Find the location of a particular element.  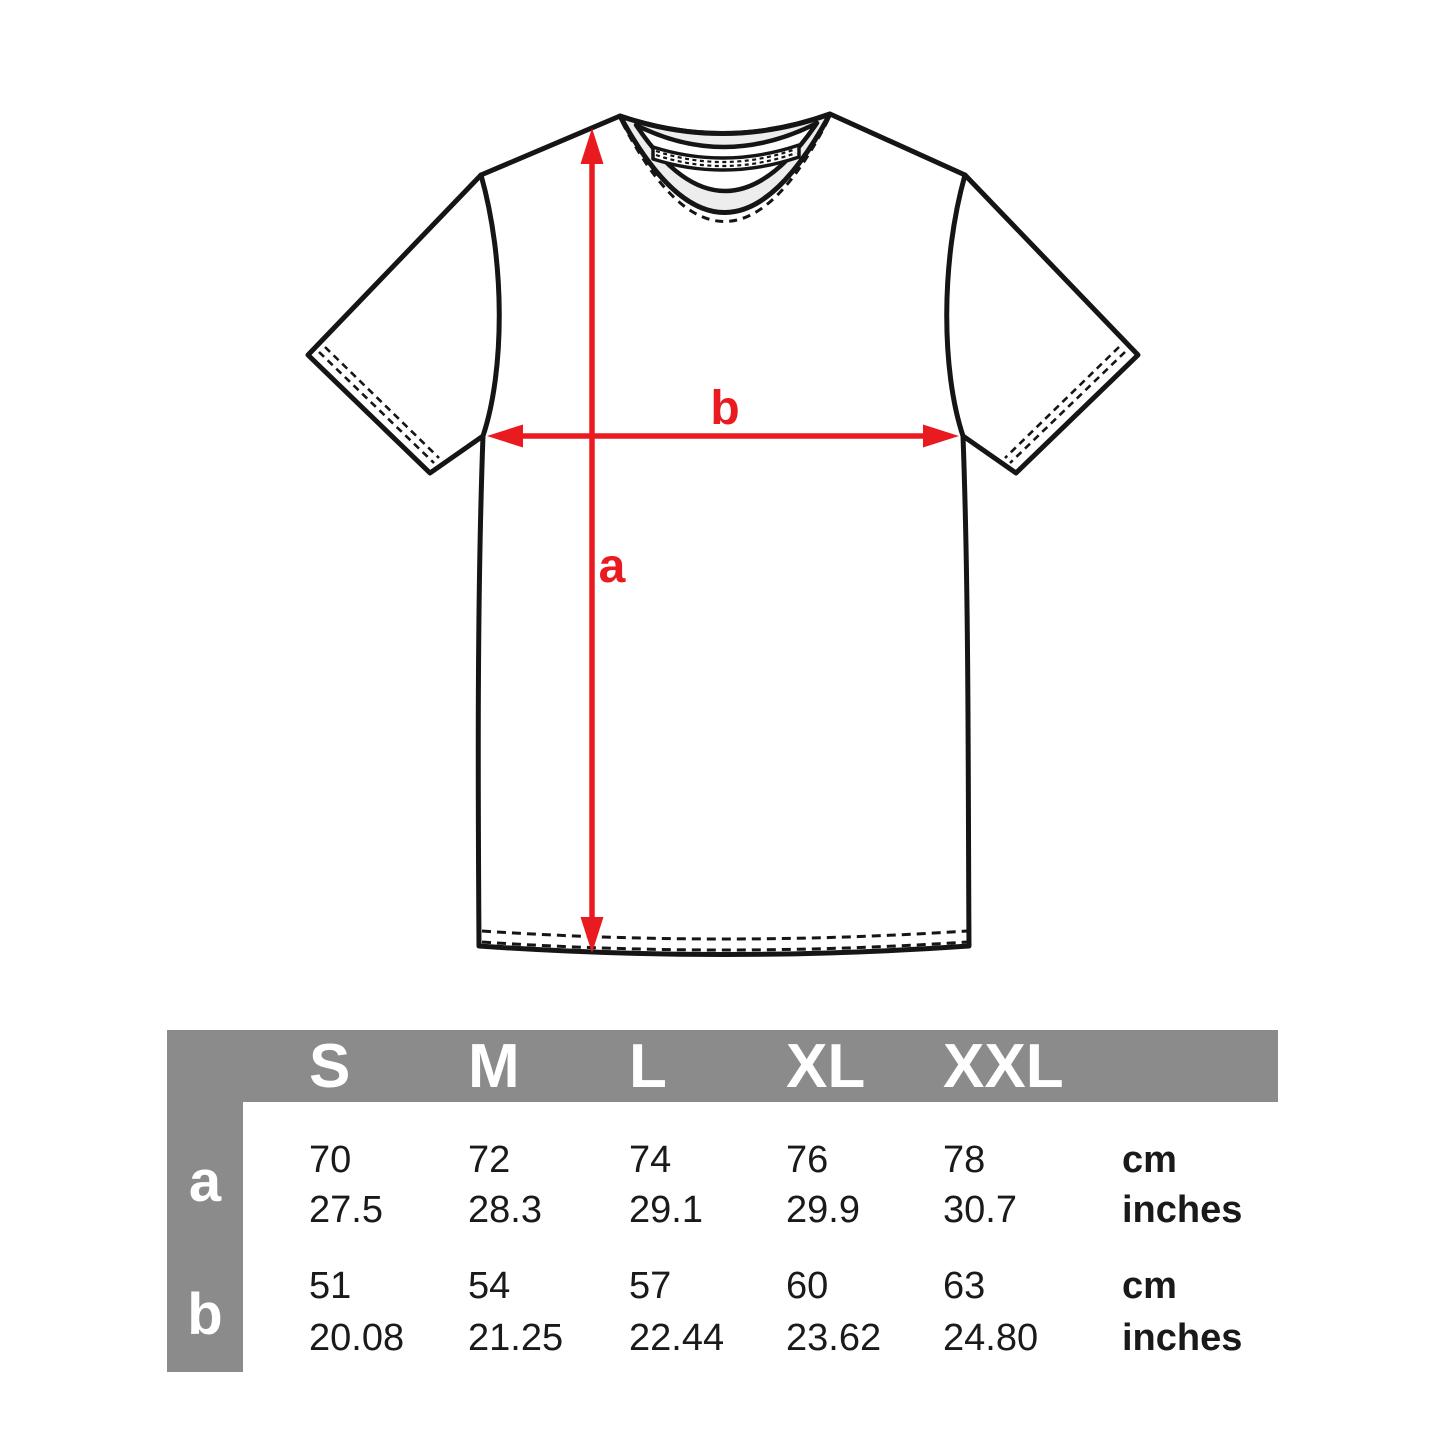

cell-b-cm-m: 54 is located at coordinates (489, 1286).